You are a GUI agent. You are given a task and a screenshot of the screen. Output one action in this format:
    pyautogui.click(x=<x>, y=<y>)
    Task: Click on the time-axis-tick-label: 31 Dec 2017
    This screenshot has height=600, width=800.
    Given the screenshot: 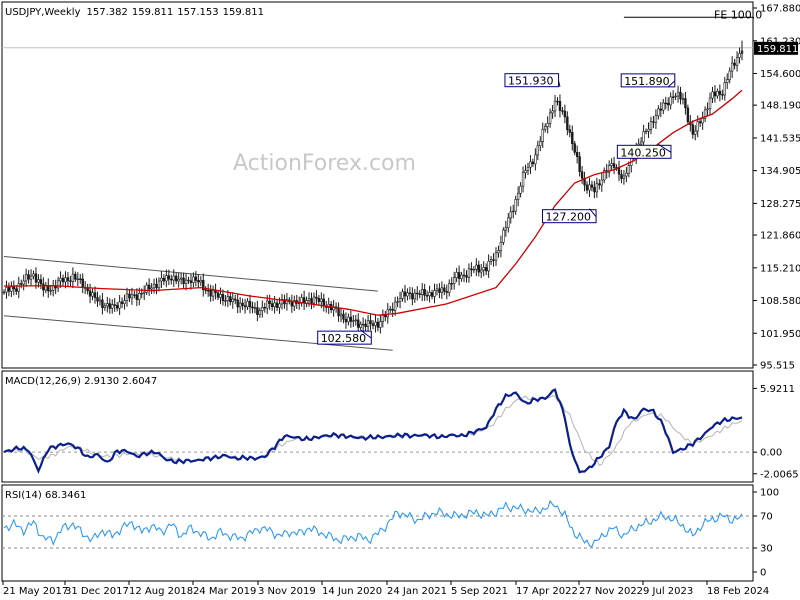 What is the action you would take?
    pyautogui.click(x=97, y=591)
    